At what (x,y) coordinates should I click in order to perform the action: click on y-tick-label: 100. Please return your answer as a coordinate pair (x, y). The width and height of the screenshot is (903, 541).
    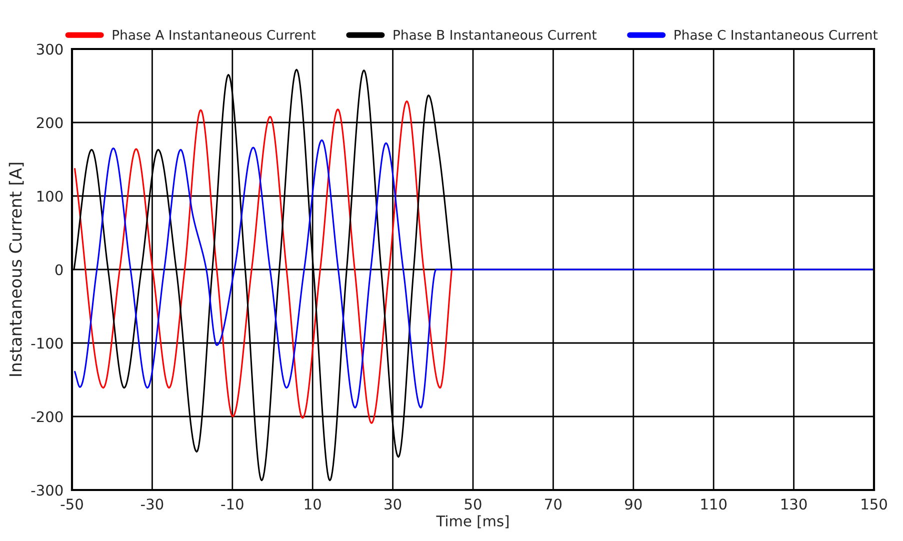
    Looking at the image, I should click on (50, 196).